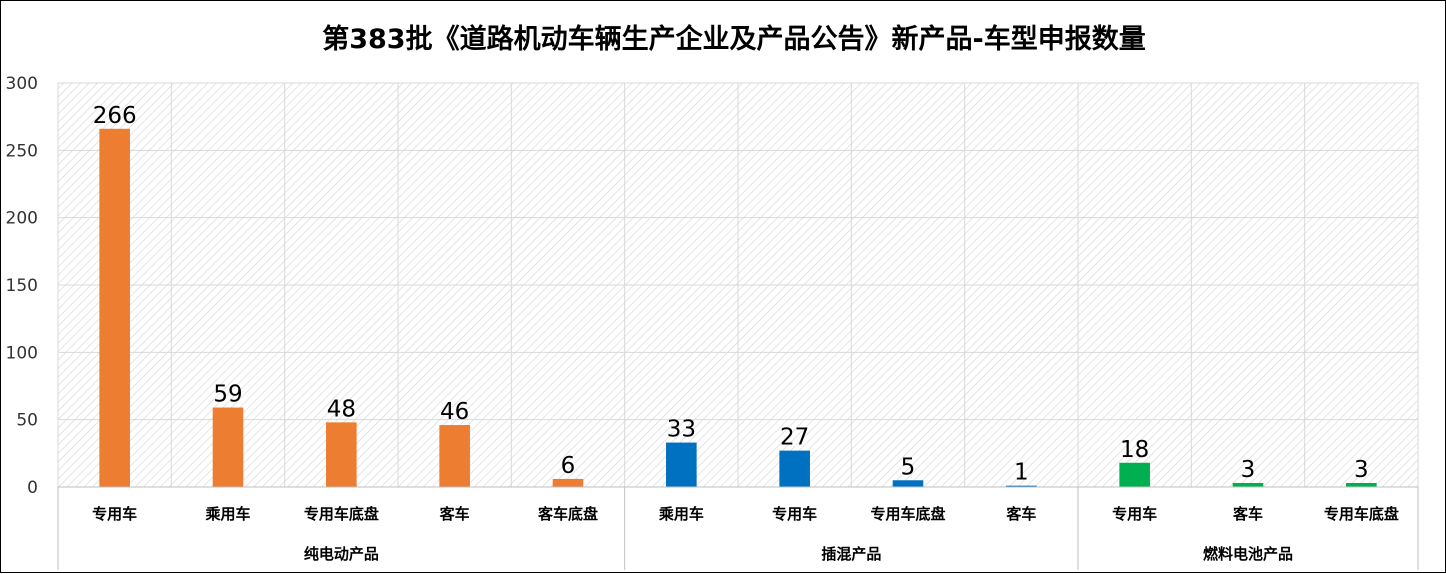 Image resolution: width=1446 pixels, height=574 pixels. Describe the element at coordinates (22, 286) in the screenshot. I see `y-tick-label: 150` at that location.